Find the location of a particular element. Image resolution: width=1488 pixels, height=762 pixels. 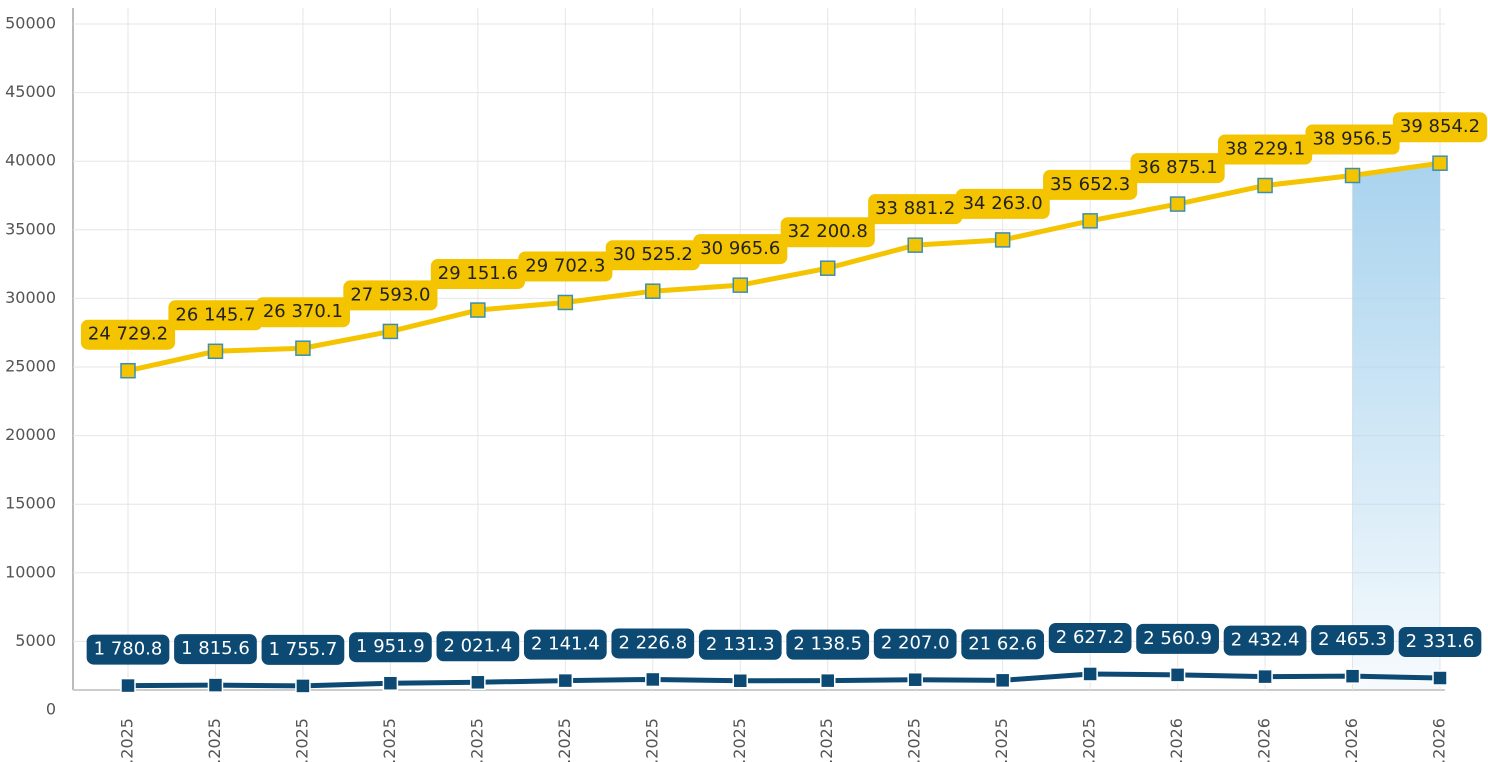

data-label: 2 331.6 is located at coordinates (1440, 642).